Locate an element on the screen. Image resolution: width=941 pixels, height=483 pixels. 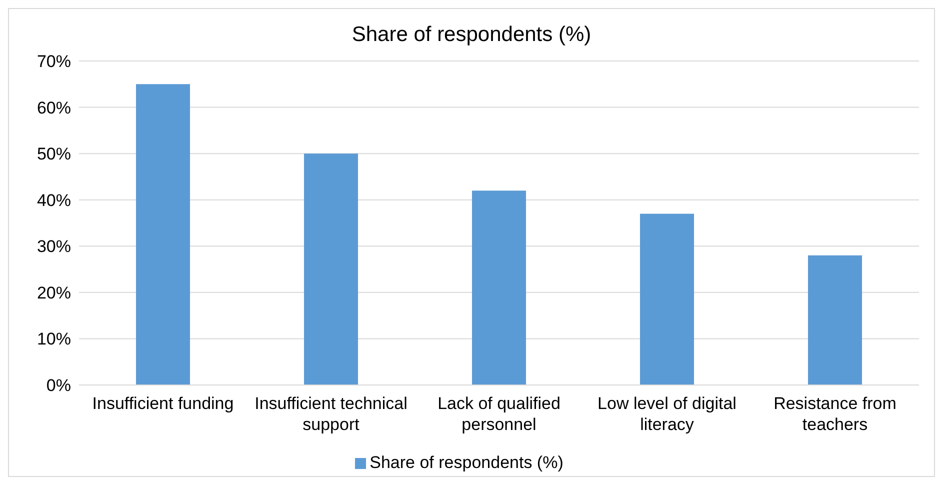
x-tick-label: Resistance from teachers is located at coordinates (835, 414).